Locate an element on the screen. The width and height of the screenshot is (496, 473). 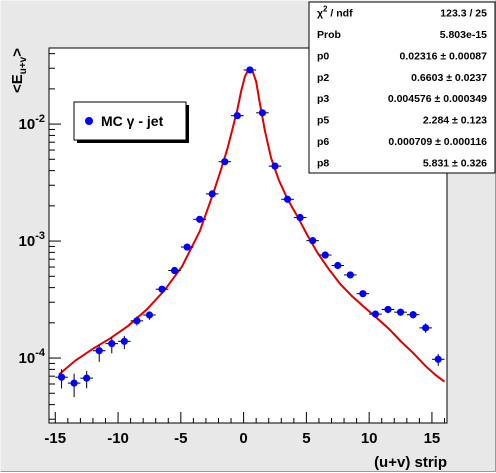
stats-value: 5.803e-15 is located at coordinates (463, 35).